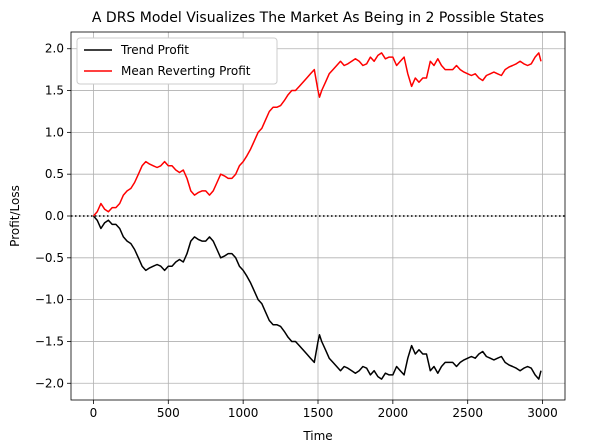 Image resolution: width=598 pixels, height=445 pixels. I want to click on y-tick-label: −0.5, so click(49, 258).